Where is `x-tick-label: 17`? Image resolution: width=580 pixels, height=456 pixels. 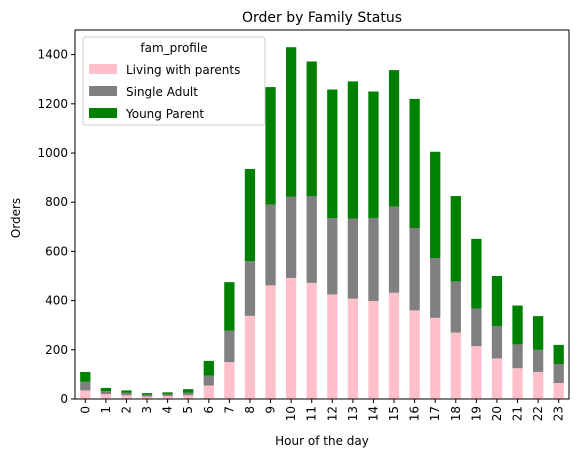 x-tick-label: 17 is located at coordinates (435, 413).